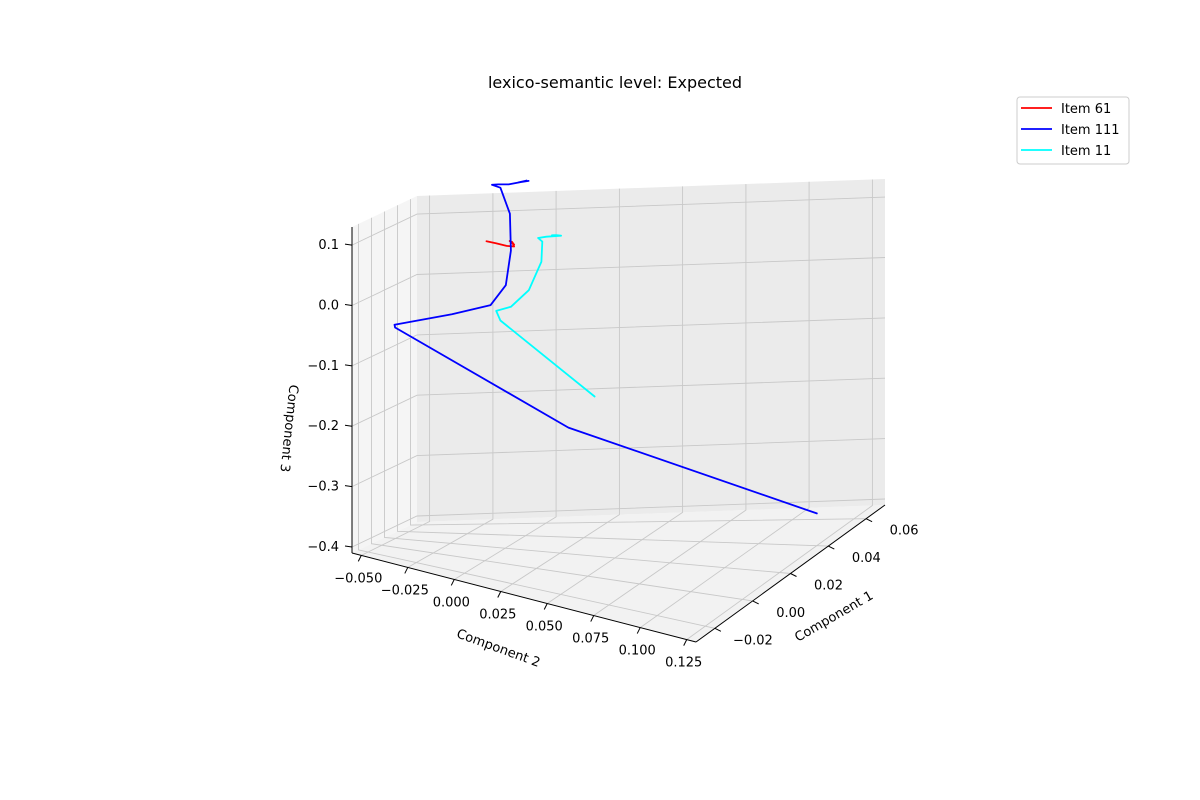  I want to click on y-tick-label: 0.050, so click(544, 627).